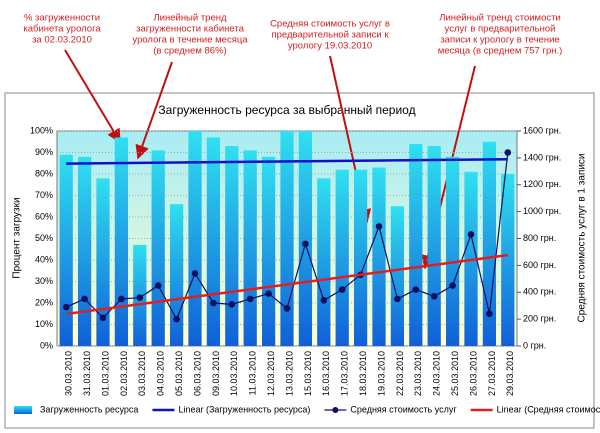 The width and height of the screenshot is (600, 433). I want to click on annotation: уролога в течение месяца, so click(190, 40).